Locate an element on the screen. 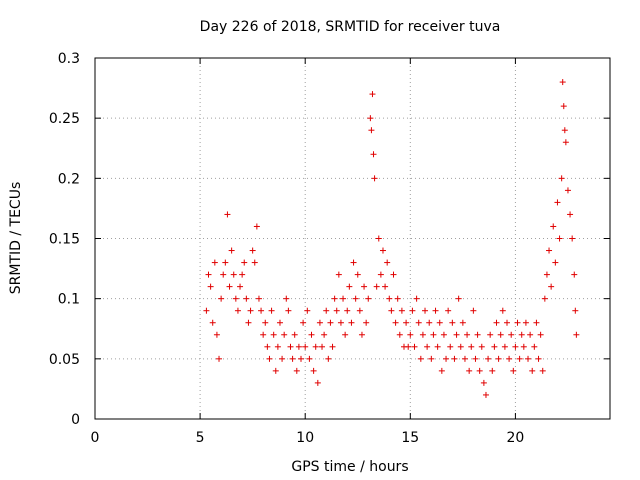 The image size is (640, 480). x-tick-label-0: 0 is located at coordinates (95, 438).